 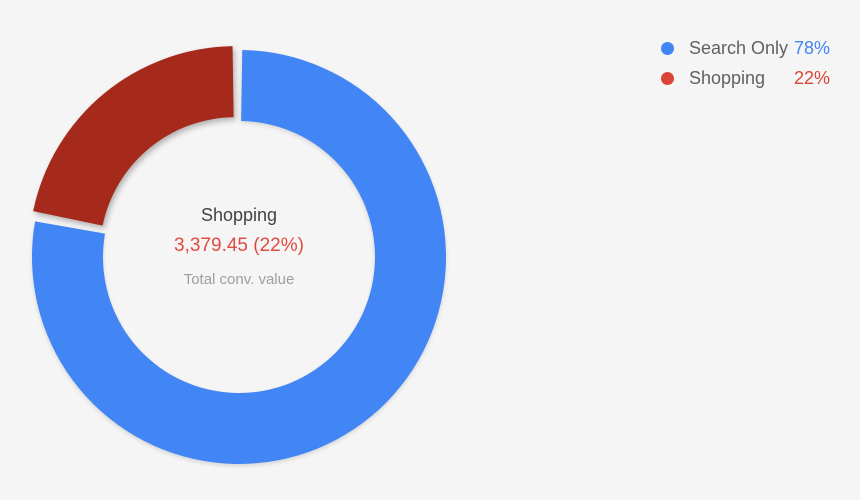 What do you see at coordinates (667, 48) in the screenshot?
I see `legend-dot-search-only` at bounding box center [667, 48].